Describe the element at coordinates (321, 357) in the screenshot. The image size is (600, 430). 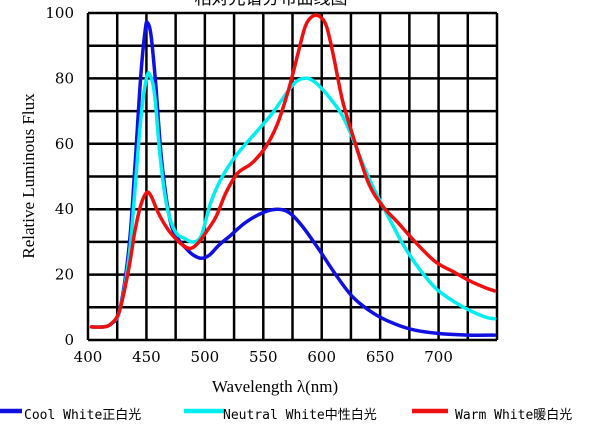
I see `x-tick-label: 600` at that location.